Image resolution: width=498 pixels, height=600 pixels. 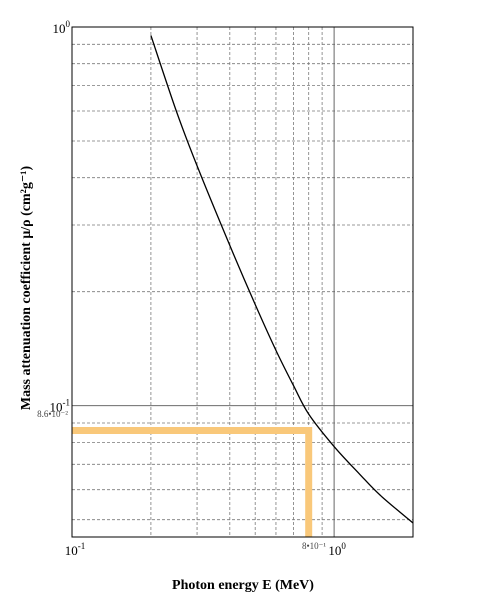 I want to click on highlight-x-label: 8•10⁻¹, so click(x=314, y=546).